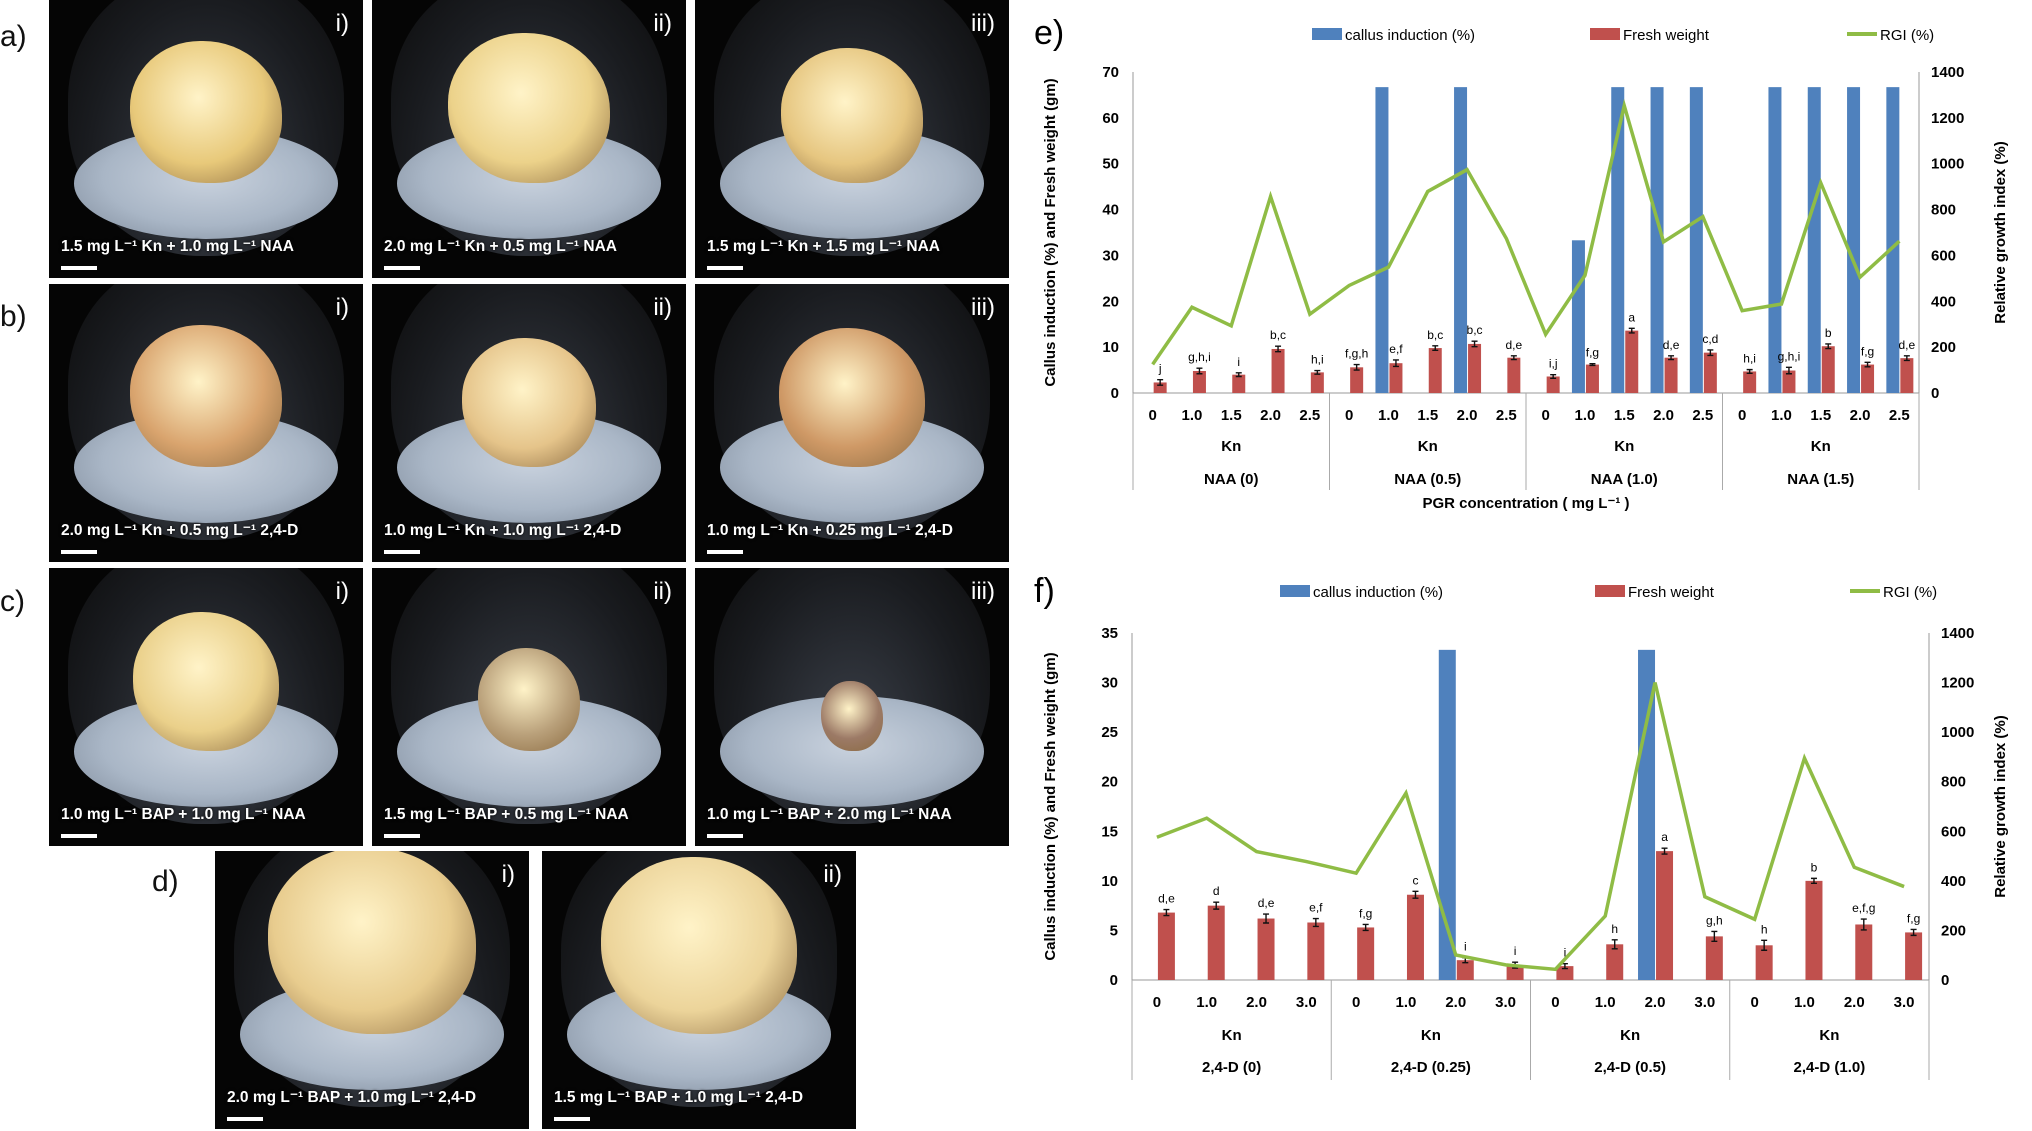 The width and height of the screenshot is (2032, 1131). What do you see at coordinates (1764, 929) in the screenshot?
I see `significance-letter: h` at bounding box center [1764, 929].